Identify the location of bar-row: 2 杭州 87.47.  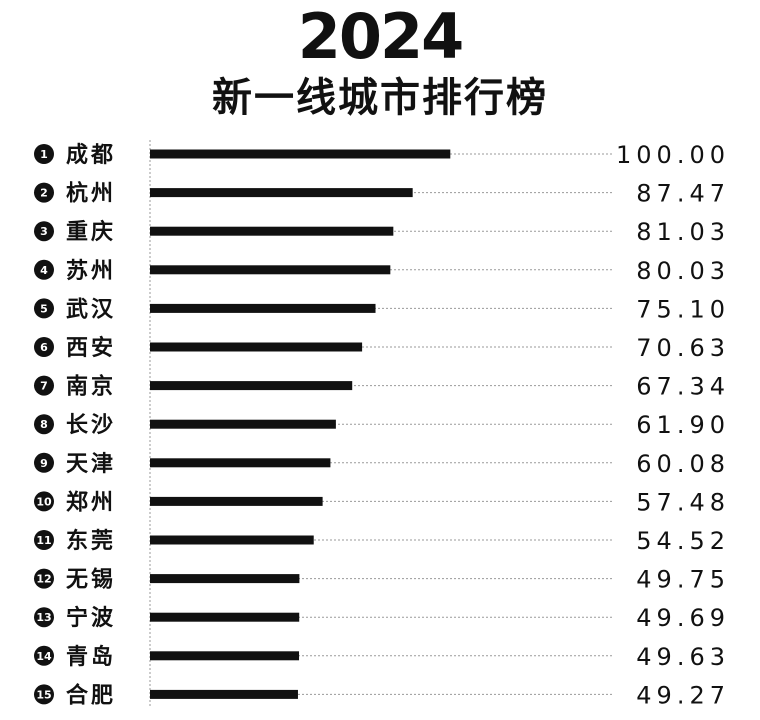
(382, 194).